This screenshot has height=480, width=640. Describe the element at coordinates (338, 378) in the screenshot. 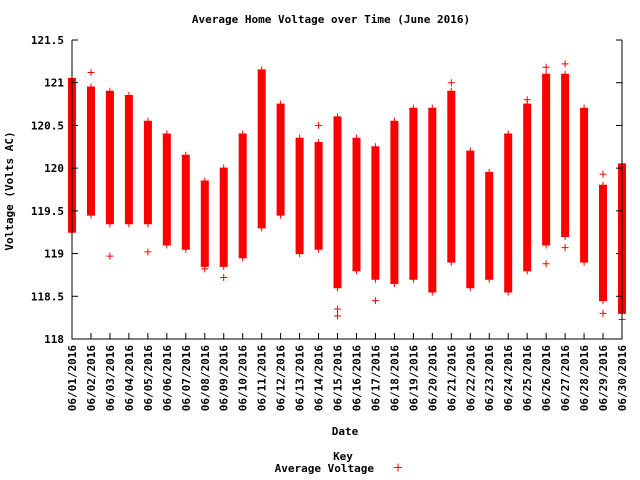

I see `x-tick-label: 06/15/2016` at that location.